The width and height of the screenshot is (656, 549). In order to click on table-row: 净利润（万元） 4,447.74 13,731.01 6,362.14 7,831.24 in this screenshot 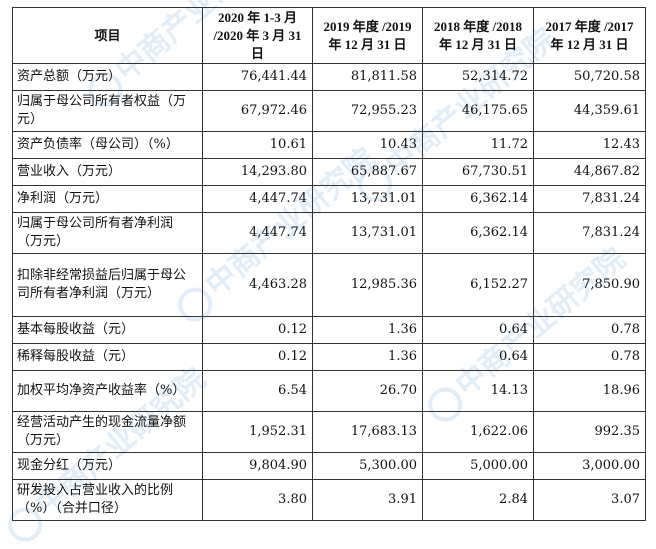, I will do `click(329, 199)`.